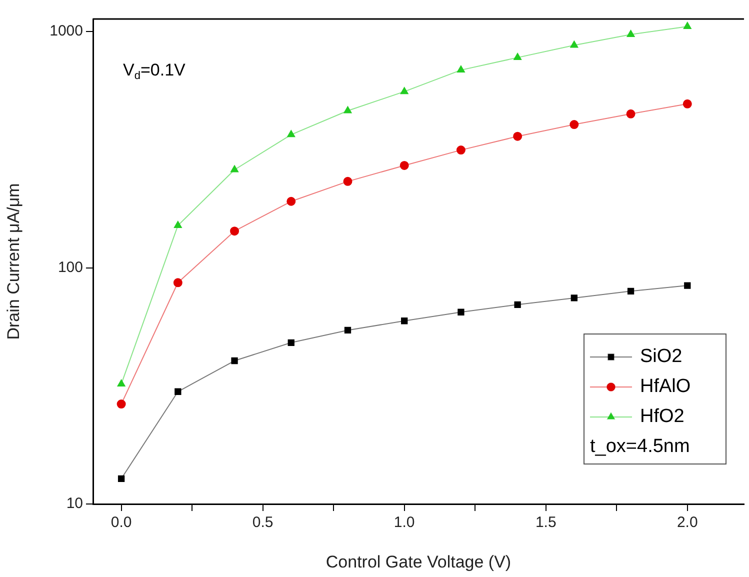 The height and width of the screenshot is (577, 749). What do you see at coordinates (640, 447) in the screenshot?
I see `annotation: t_ox=4.5nm` at bounding box center [640, 447].